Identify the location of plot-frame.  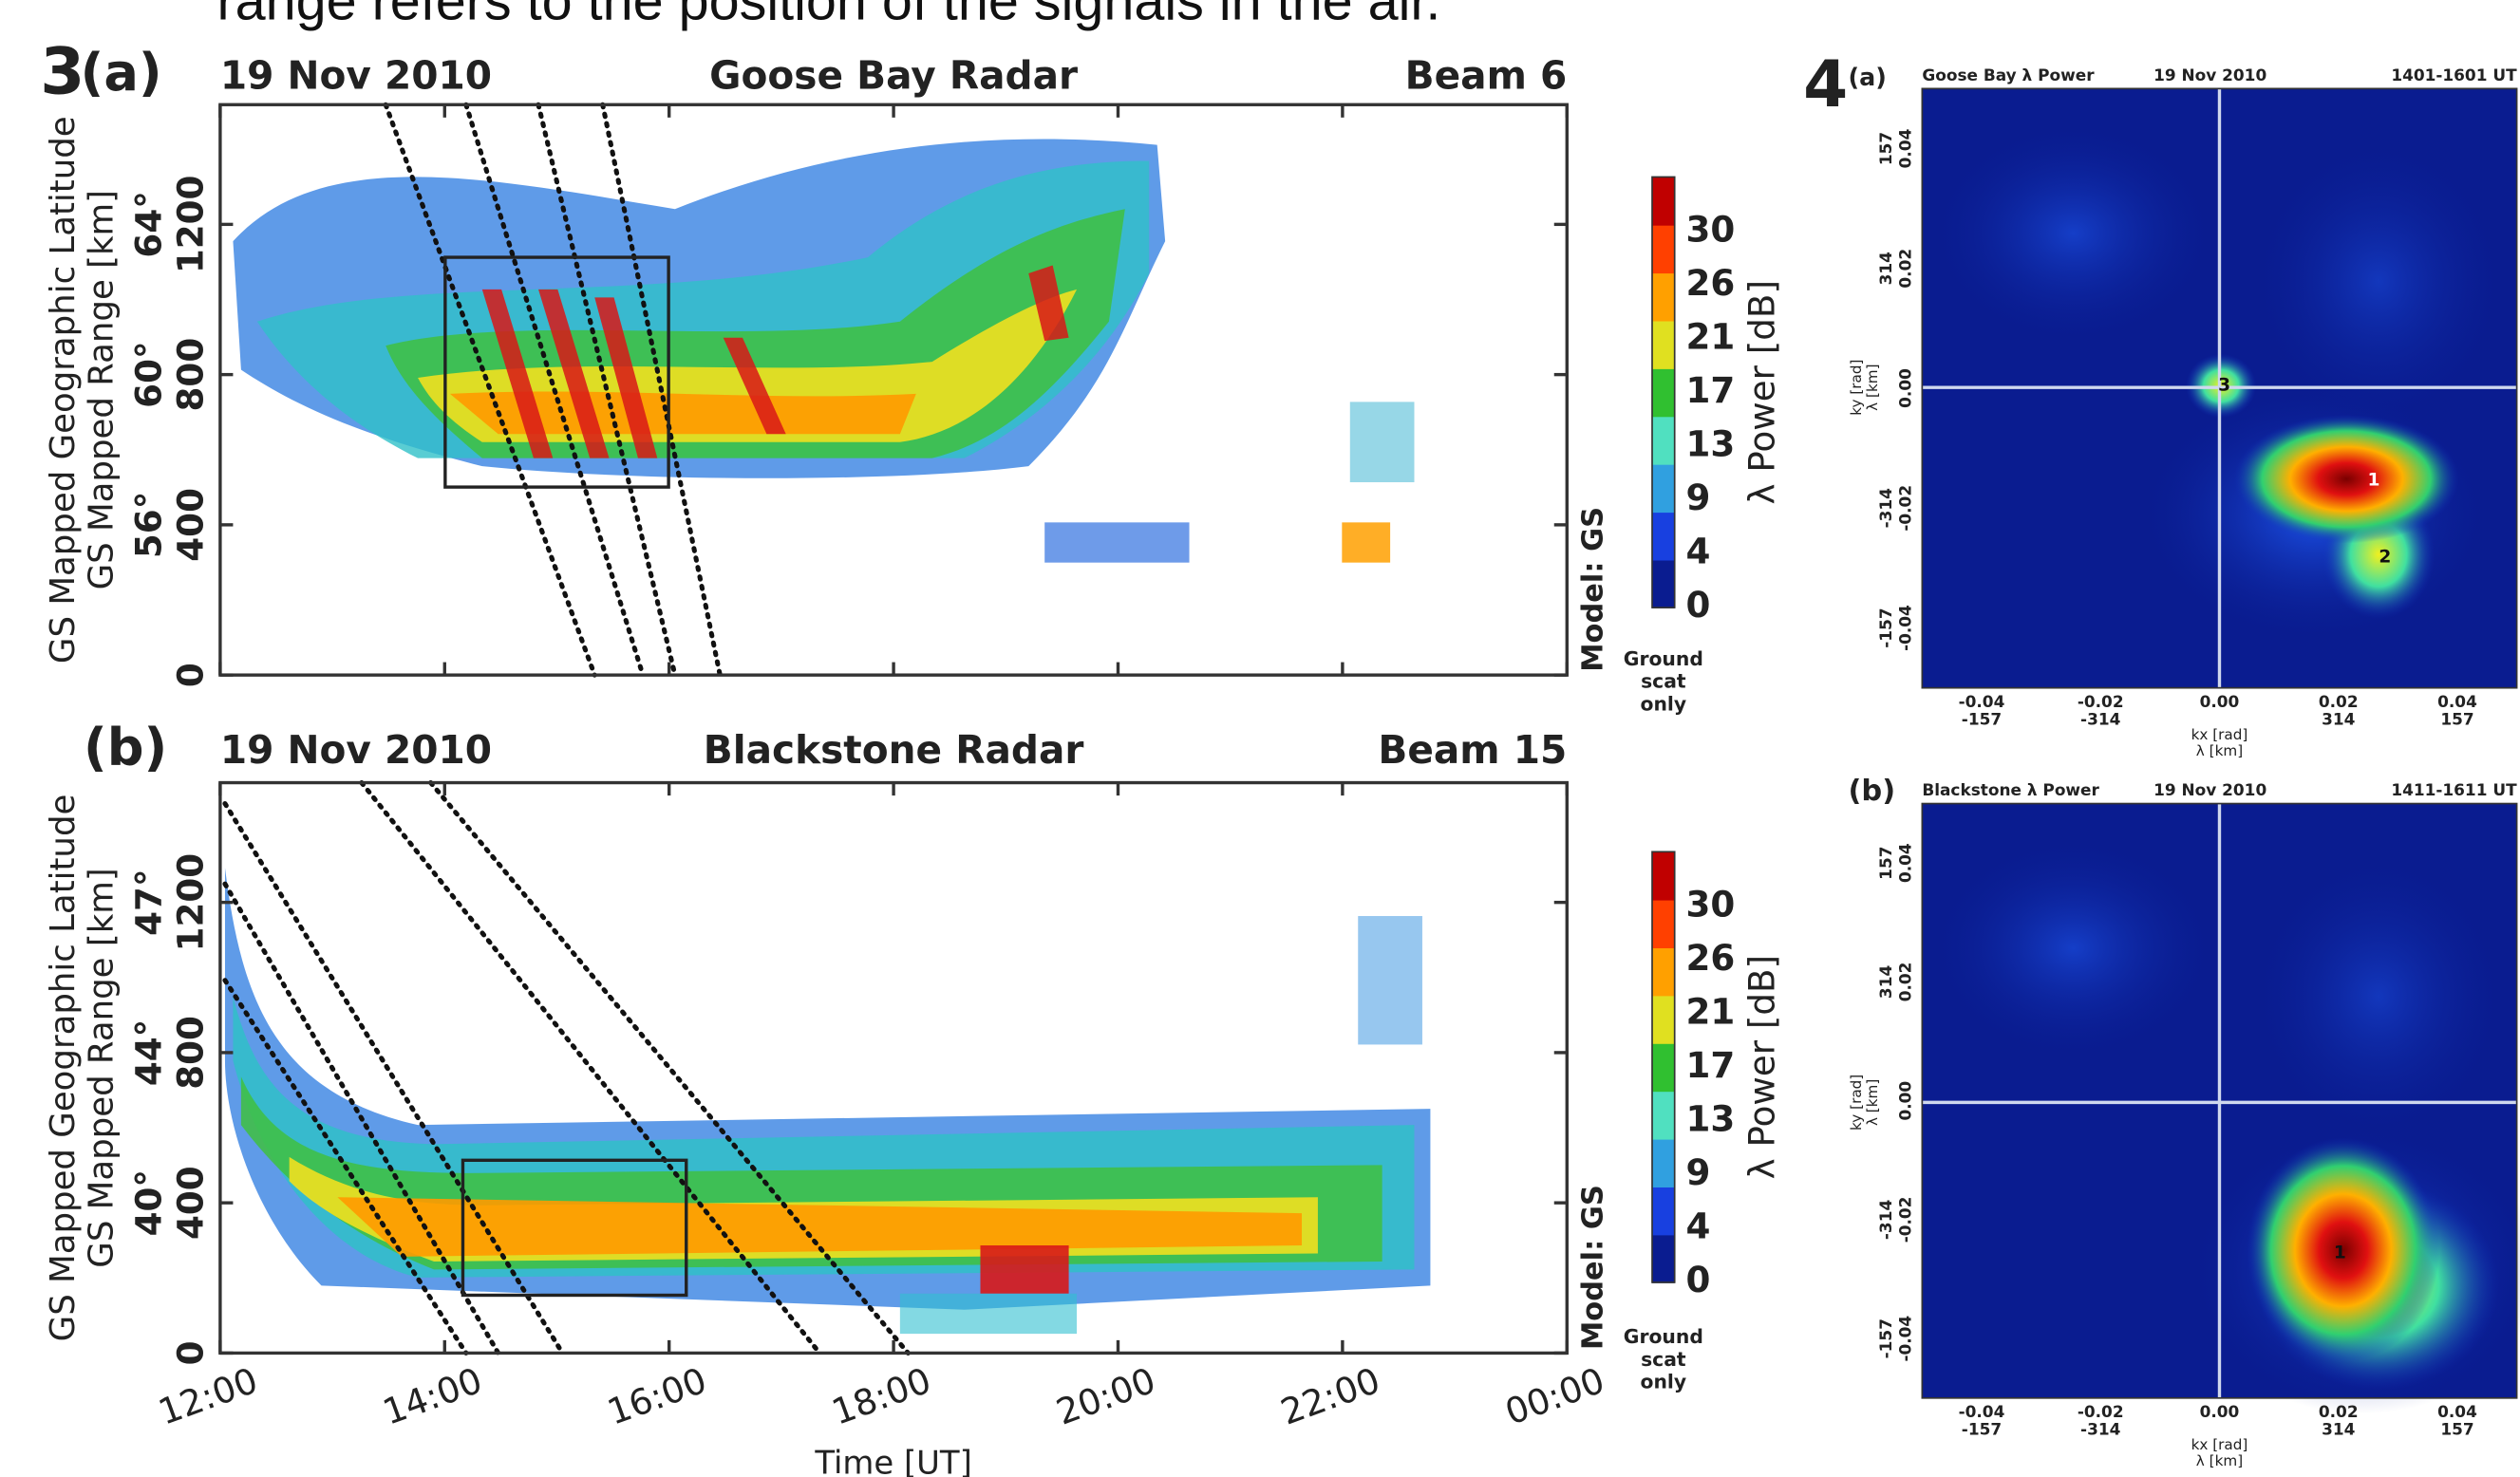
(2219, 388).